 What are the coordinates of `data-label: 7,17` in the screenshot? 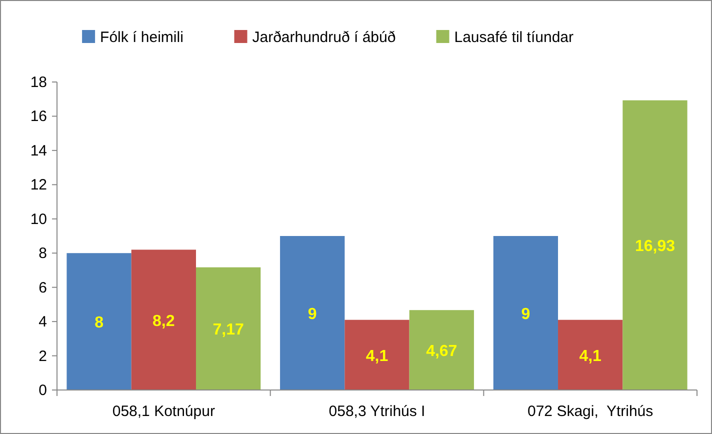 It's located at (228, 330).